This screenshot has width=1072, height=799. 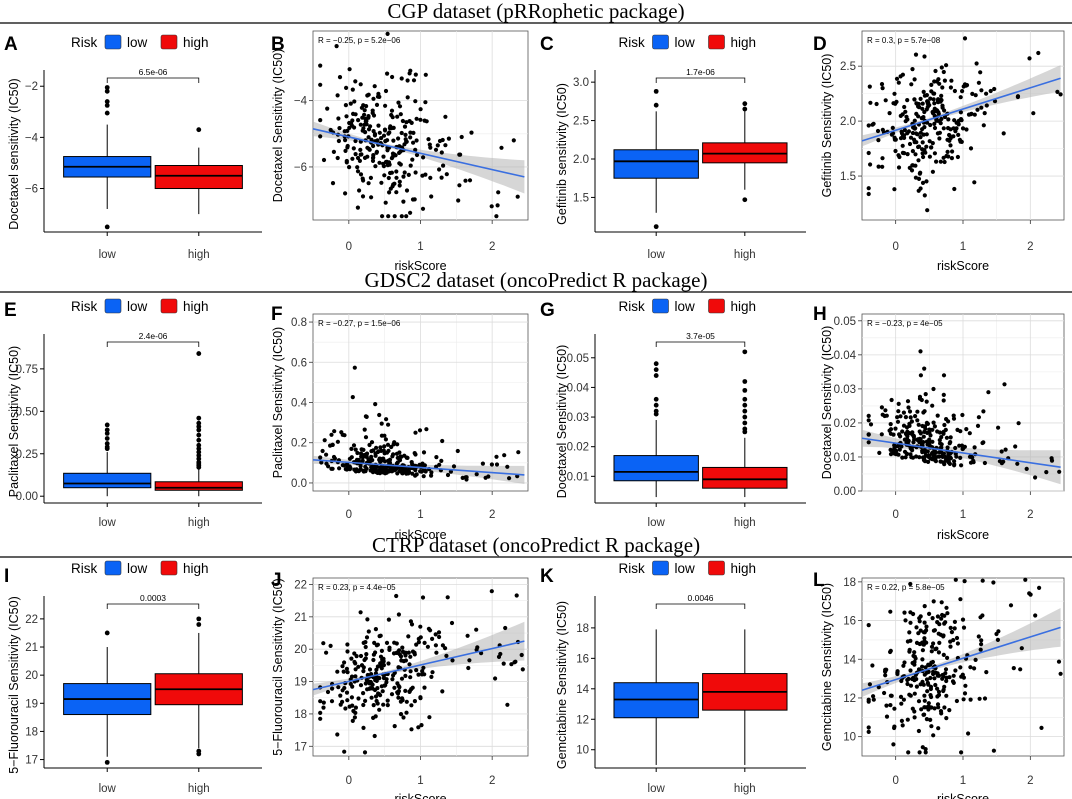 I want to click on pvalue-bracket, so click(x=700, y=80).